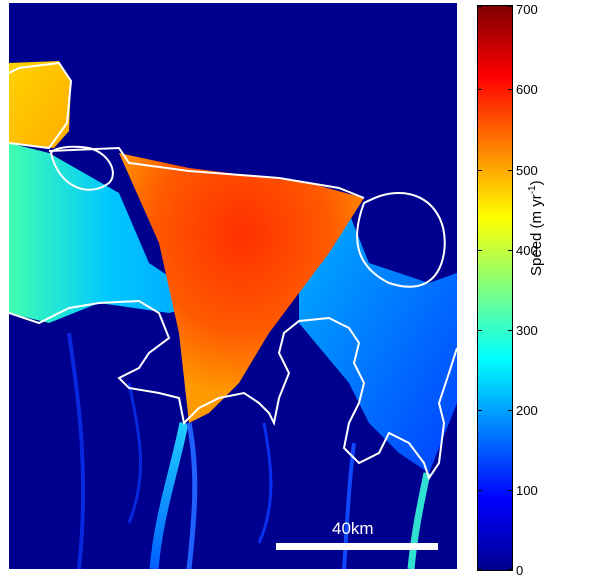 The image size is (598, 580). What do you see at coordinates (206, 172) in the screenshot?
I see `calving-front-outline` at bounding box center [206, 172].